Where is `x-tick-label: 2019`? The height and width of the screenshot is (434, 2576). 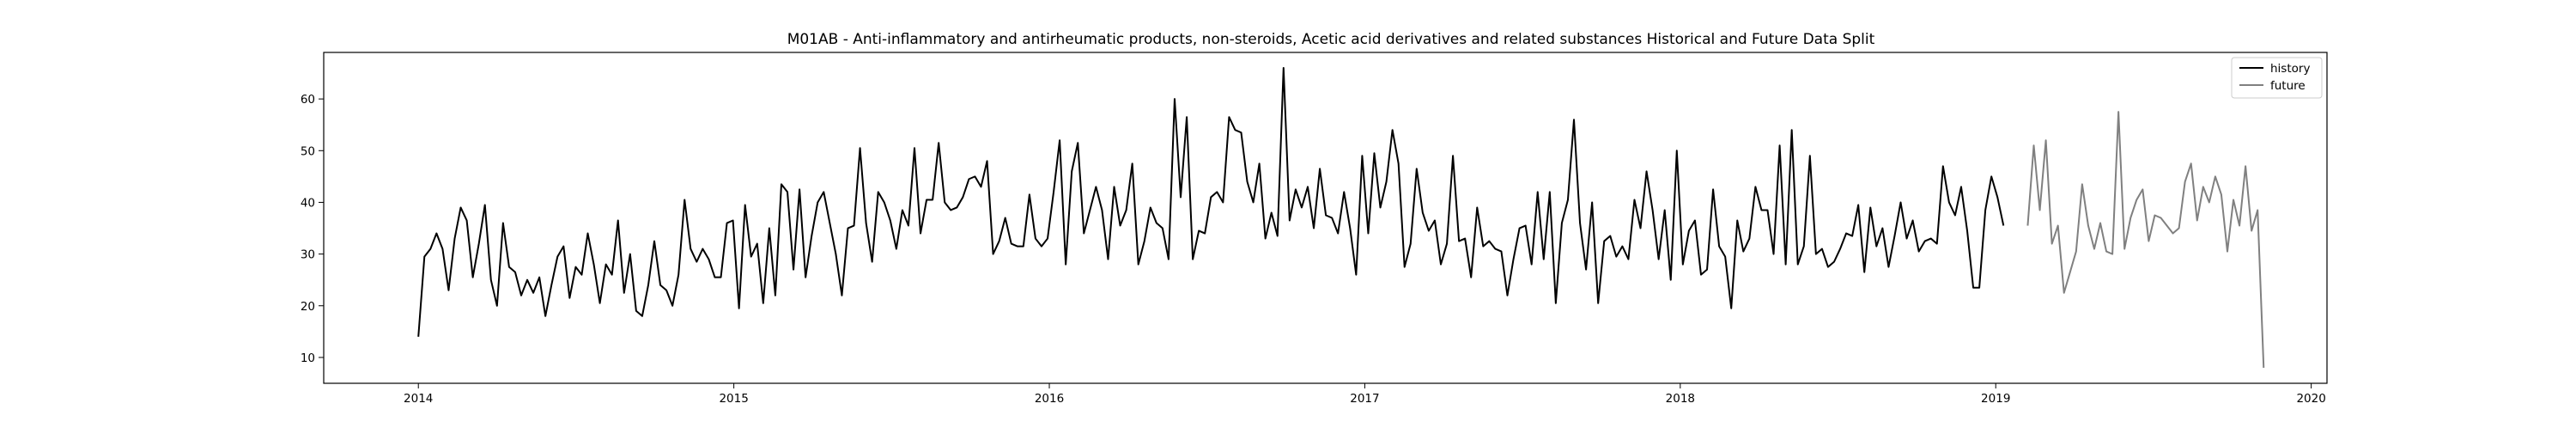 x-tick-label: 2019 is located at coordinates (1996, 399).